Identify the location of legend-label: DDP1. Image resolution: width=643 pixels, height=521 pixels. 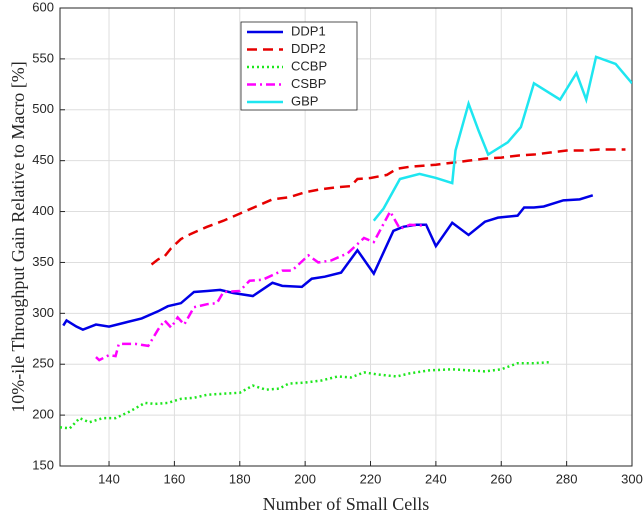
(308, 30).